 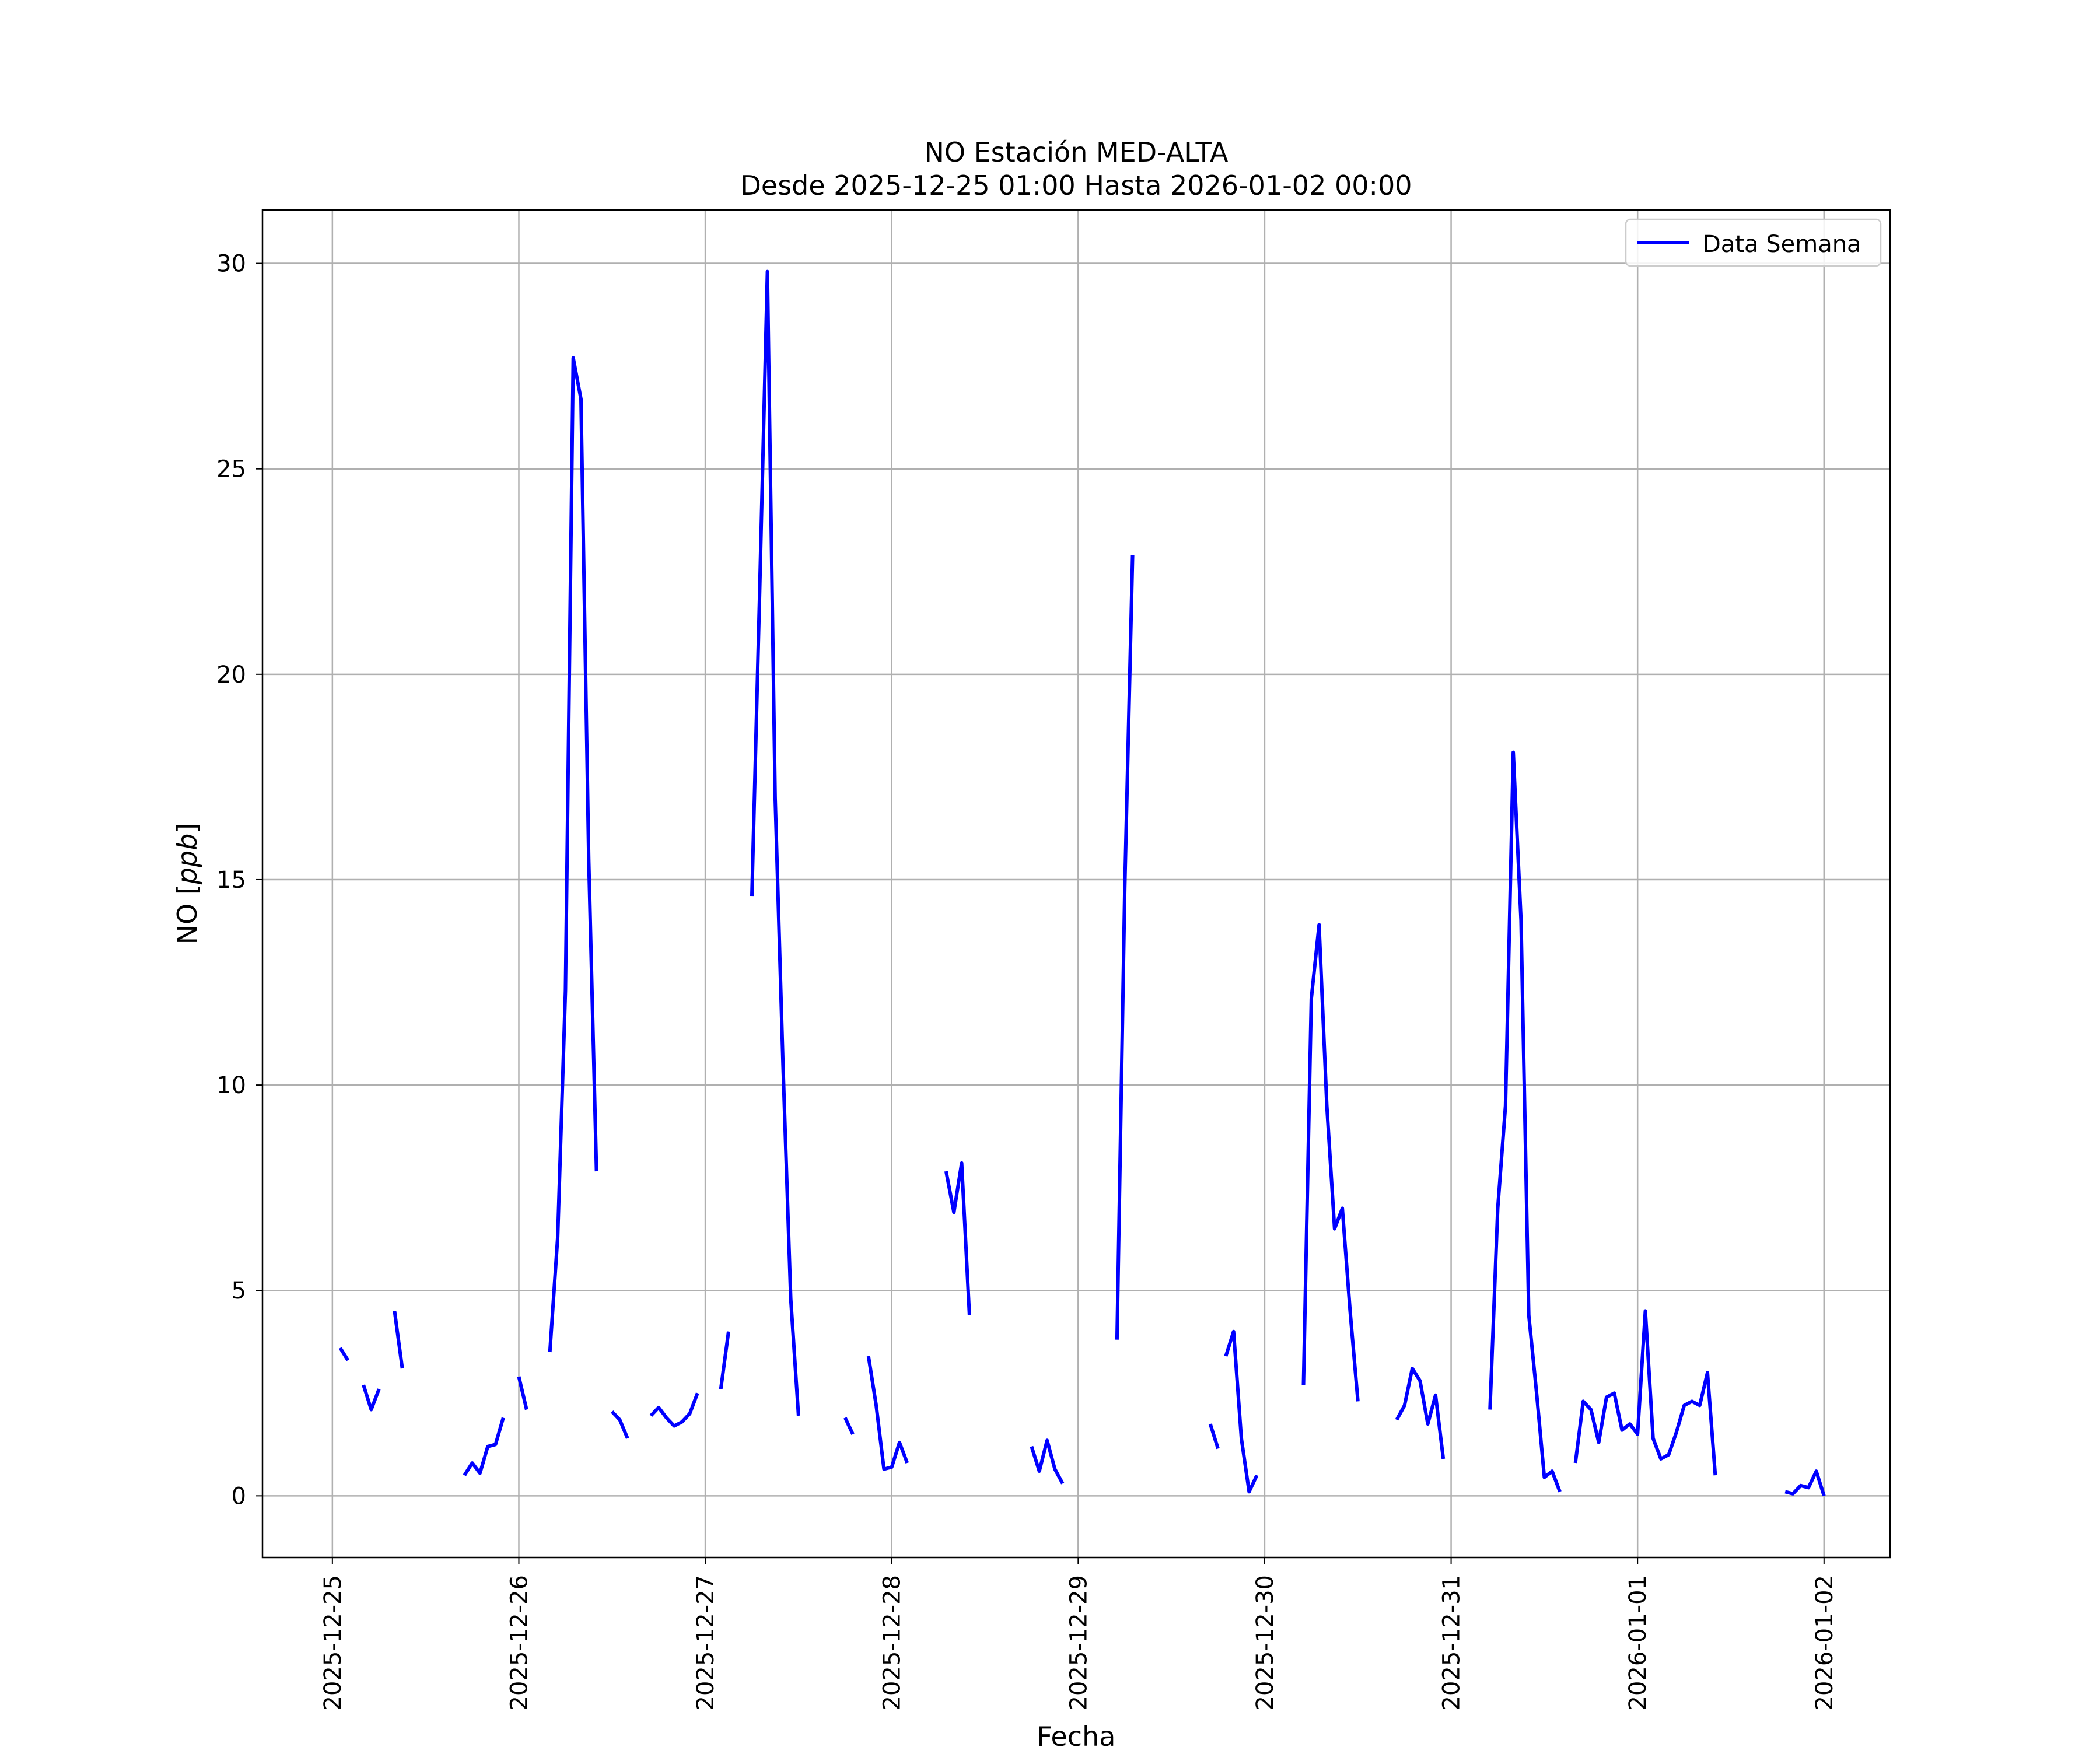 What do you see at coordinates (1076, 152) in the screenshot?
I see `chart-title: NO Estación MED-ALTA` at bounding box center [1076, 152].